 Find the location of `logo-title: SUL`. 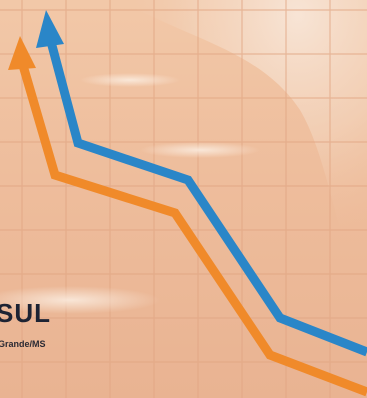

logo-title: SUL is located at coordinates (25, 313).